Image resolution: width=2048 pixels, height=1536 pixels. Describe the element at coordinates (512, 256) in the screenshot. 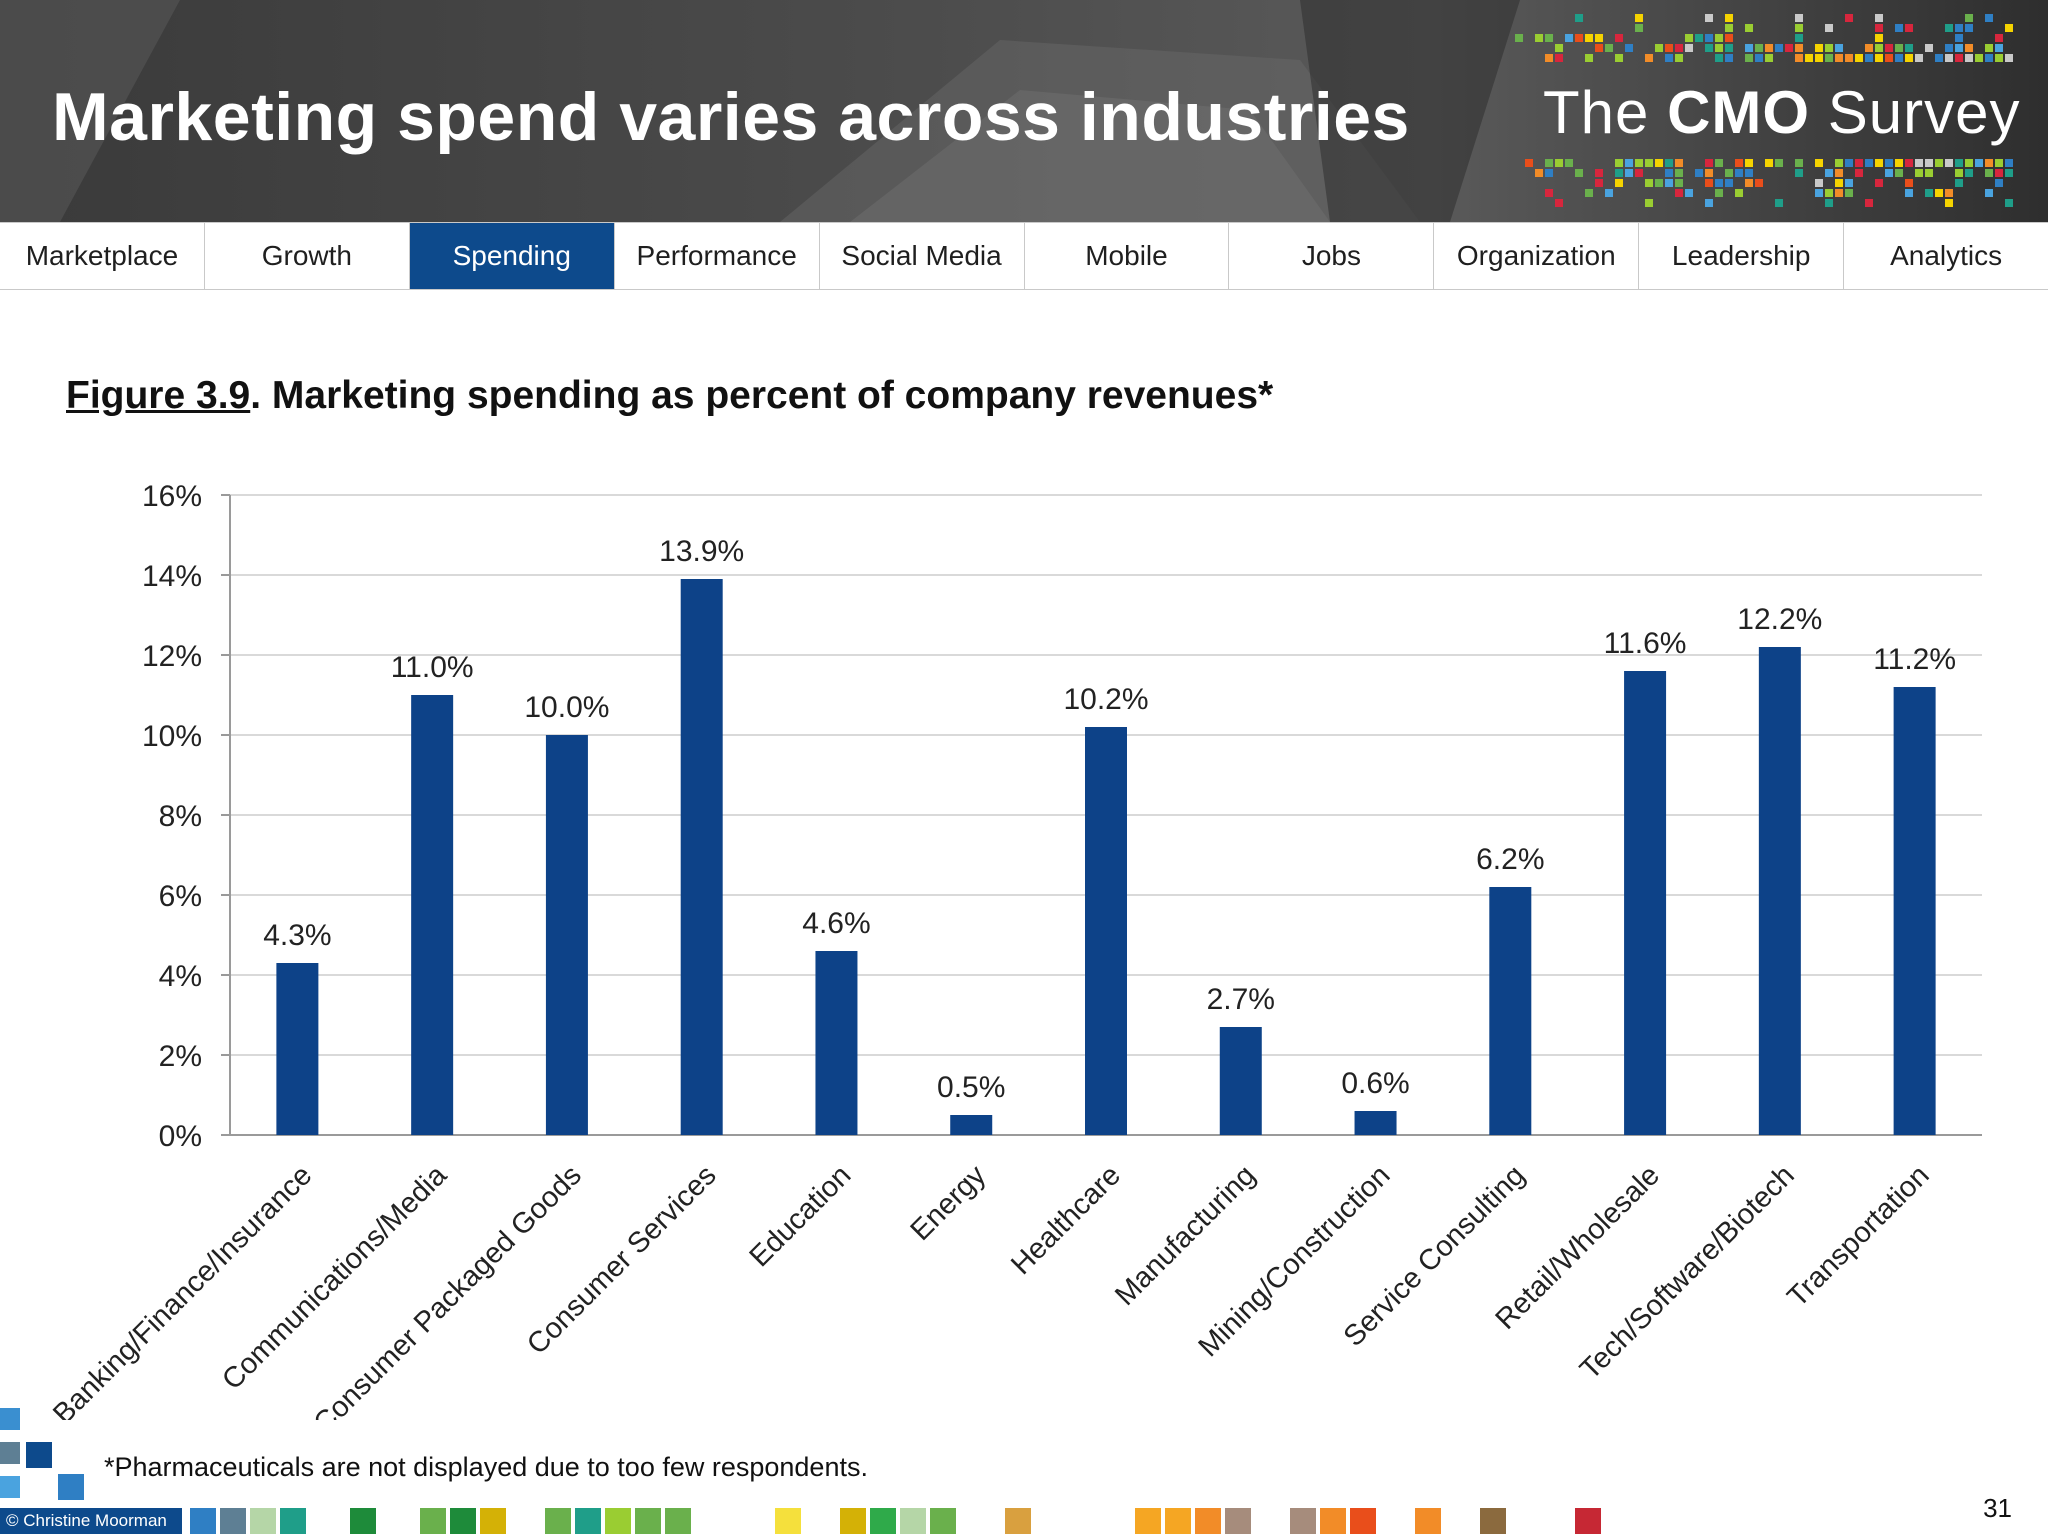

I see `tab-spending: Spending` at that location.